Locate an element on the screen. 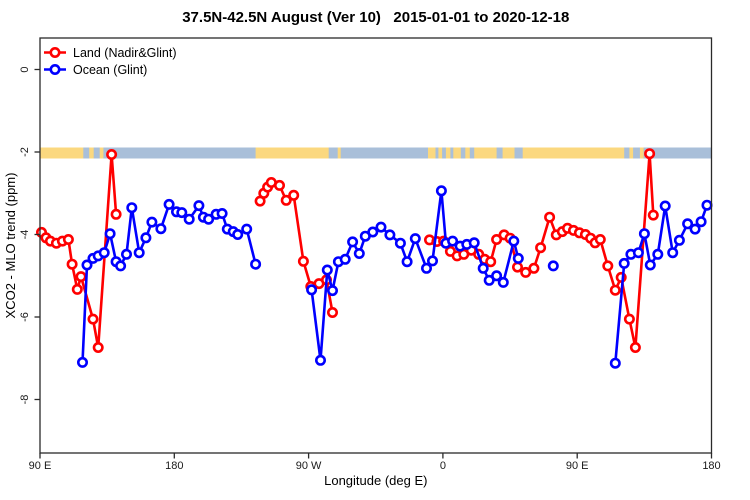 This screenshot has height=500, width=750. x-tick-label: 90 W is located at coordinates (309, 466).